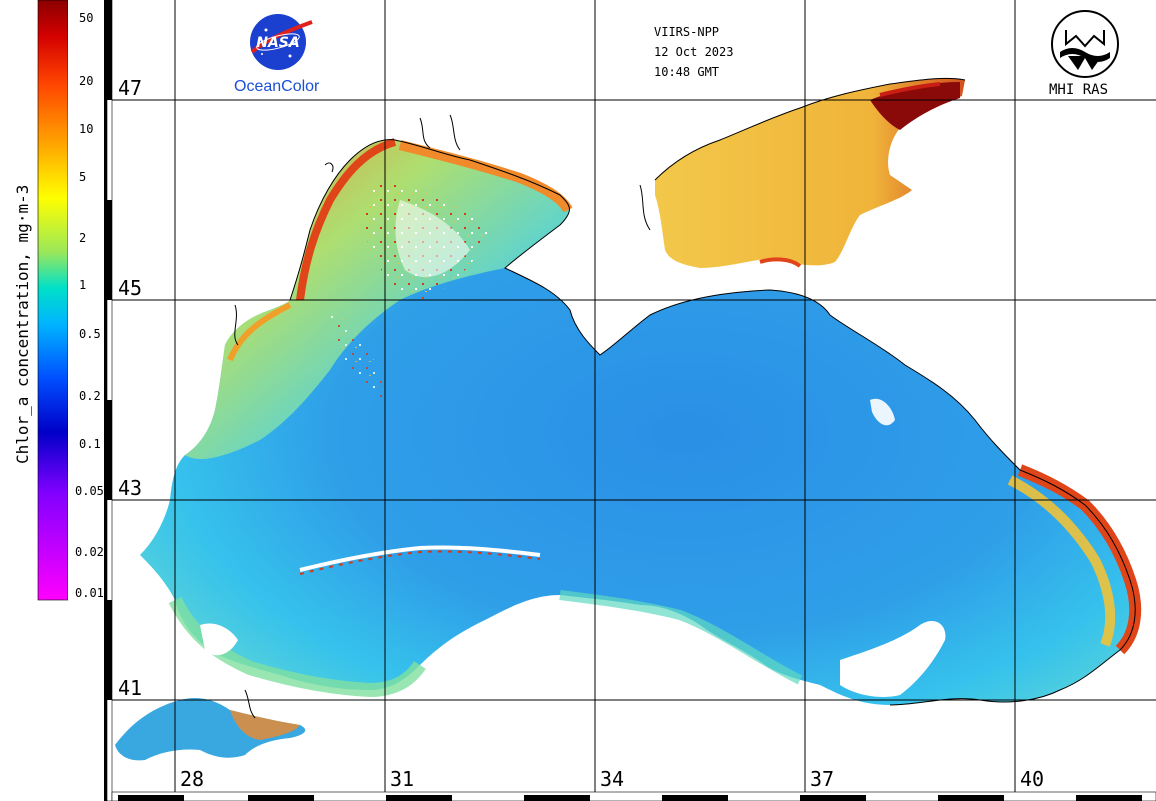  What do you see at coordinates (192, 779) in the screenshot?
I see `longitude-label-28: 28` at bounding box center [192, 779].